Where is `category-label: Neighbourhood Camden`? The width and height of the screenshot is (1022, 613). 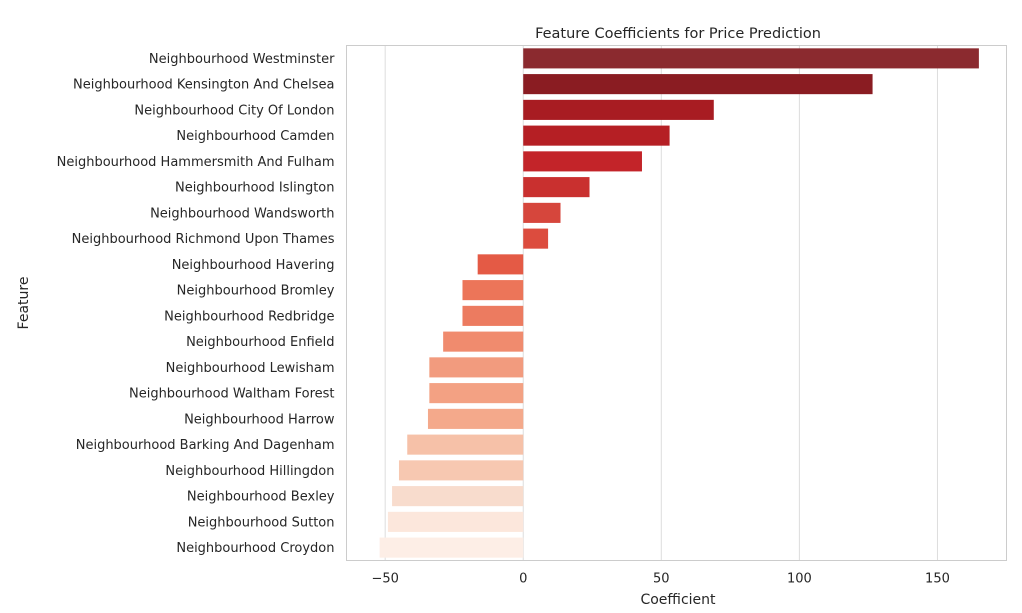
category-label: Neighbourhood Camden is located at coordinates (255, 136).